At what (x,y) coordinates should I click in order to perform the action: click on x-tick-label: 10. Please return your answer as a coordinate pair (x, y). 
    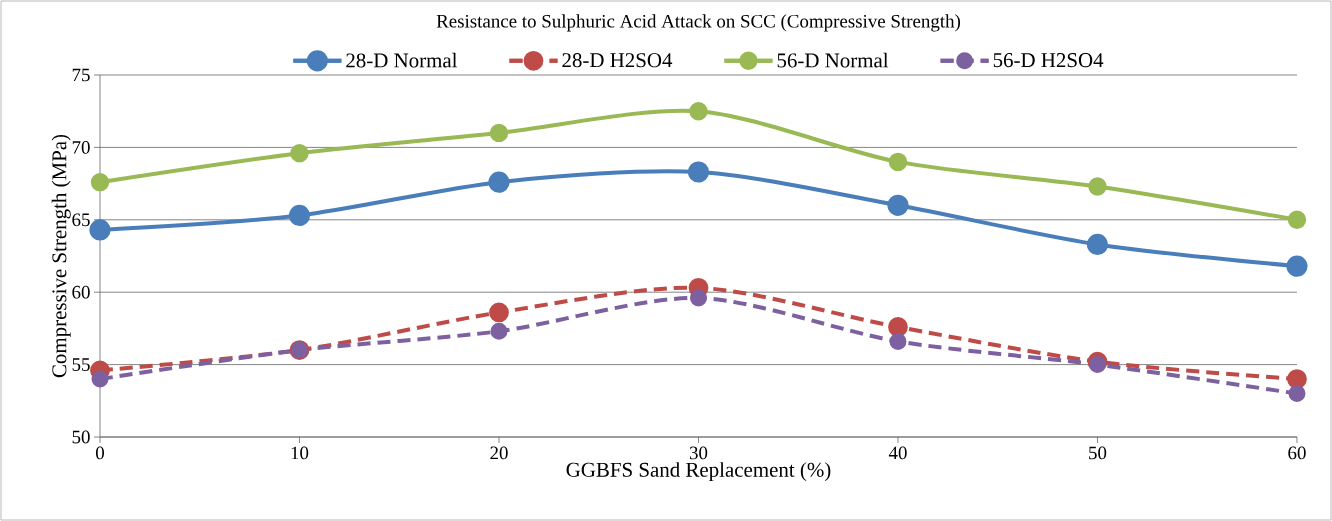
    Looking at the image, I should click on (300, 453).